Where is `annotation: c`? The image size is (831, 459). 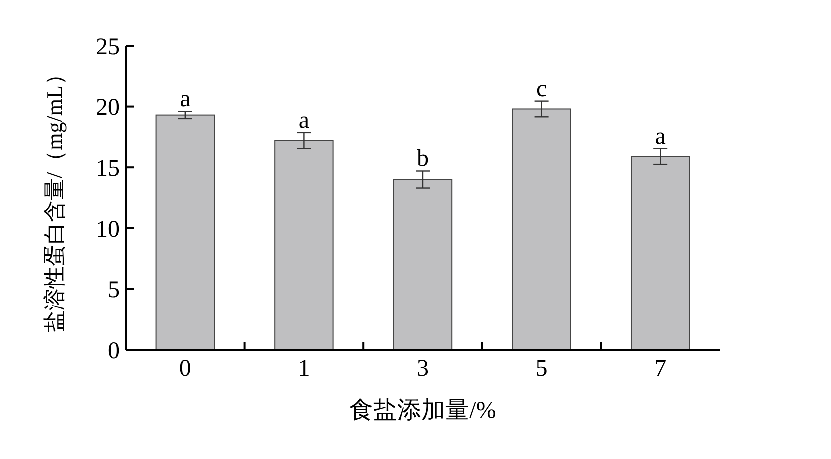
annotation: c is located at coordinates (542, 89).